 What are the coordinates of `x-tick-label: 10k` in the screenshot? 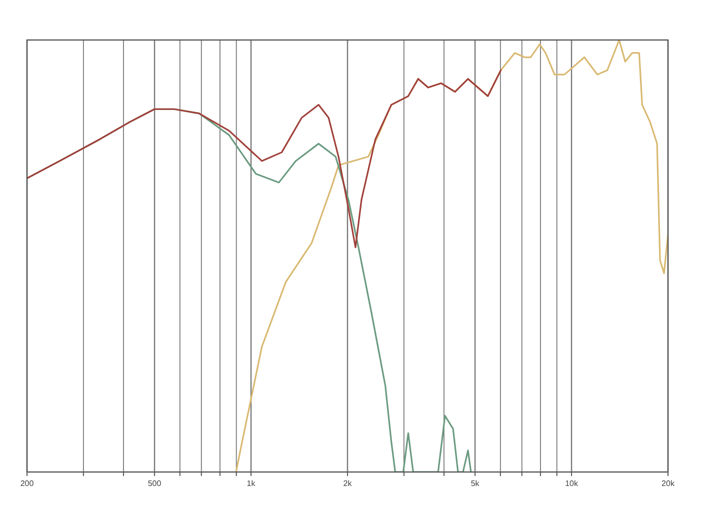 It's located at (572, 483).